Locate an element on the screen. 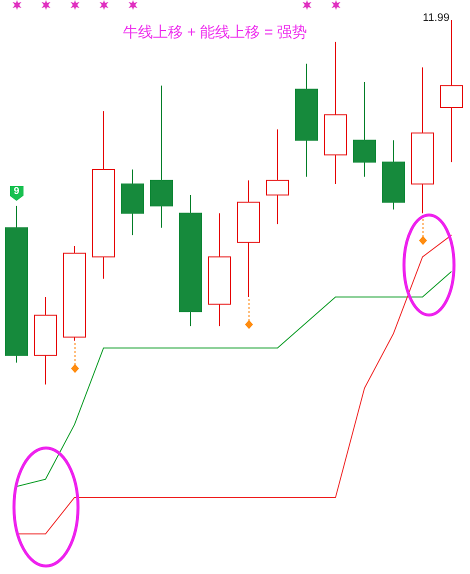 The image size is (470, 574). badge: 9 is located at coordinates (17, 193).